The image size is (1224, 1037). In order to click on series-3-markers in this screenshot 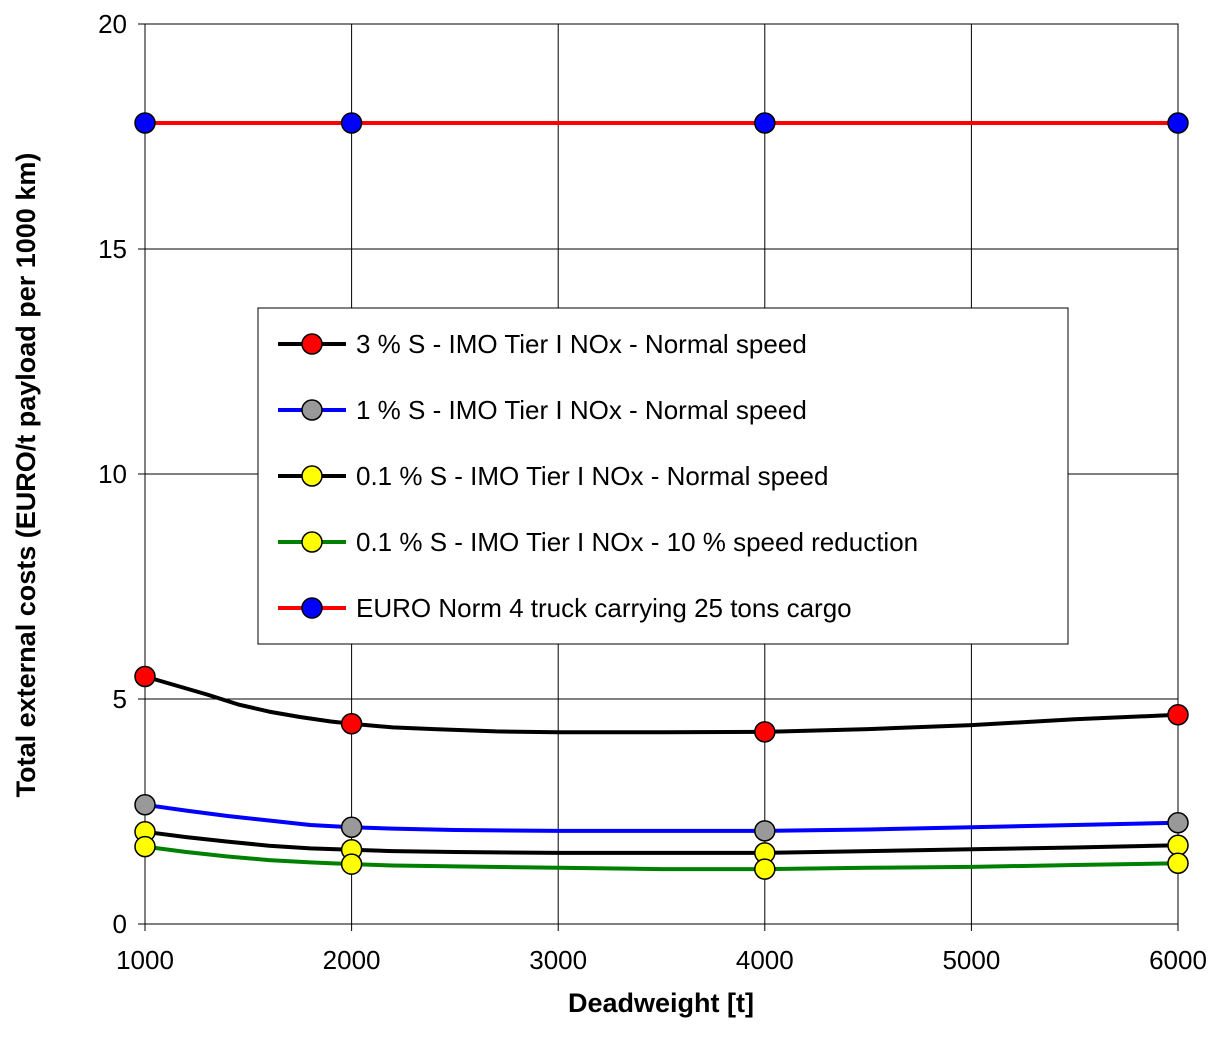, I will do `click(661, 842)`.